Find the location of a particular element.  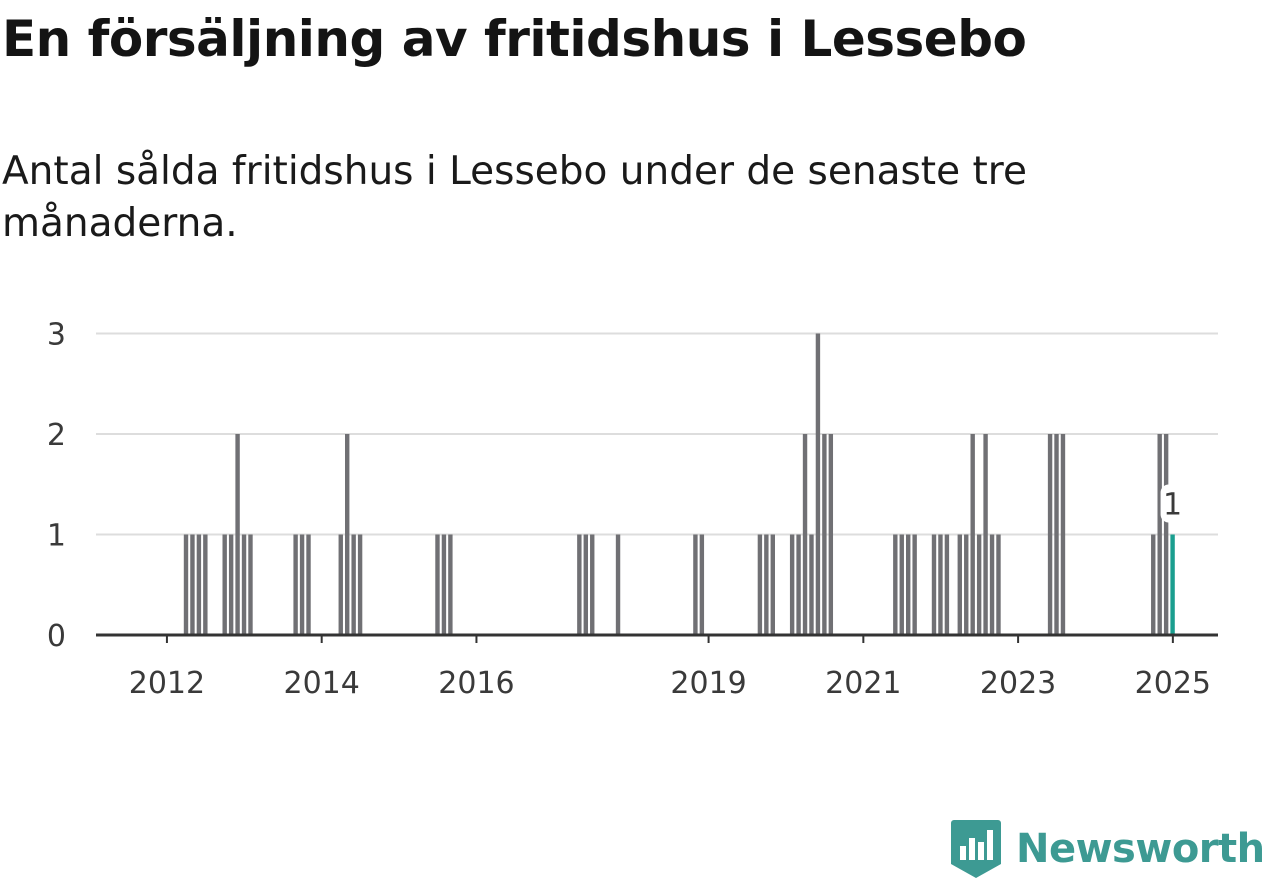

y-tick-label: 3 is located at coordinates (56, 335).